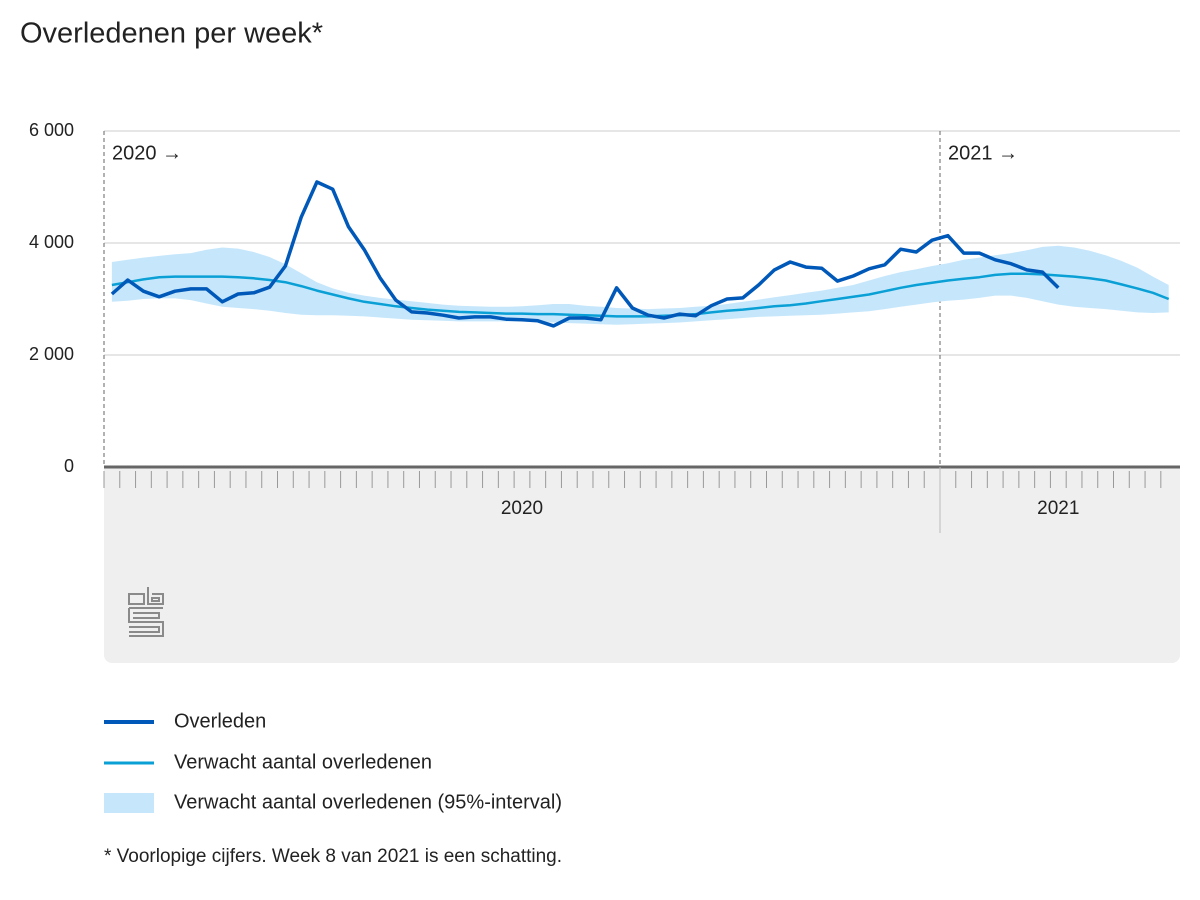  I want to click on chart-title: Overledenen per week*, so click(171, 34).